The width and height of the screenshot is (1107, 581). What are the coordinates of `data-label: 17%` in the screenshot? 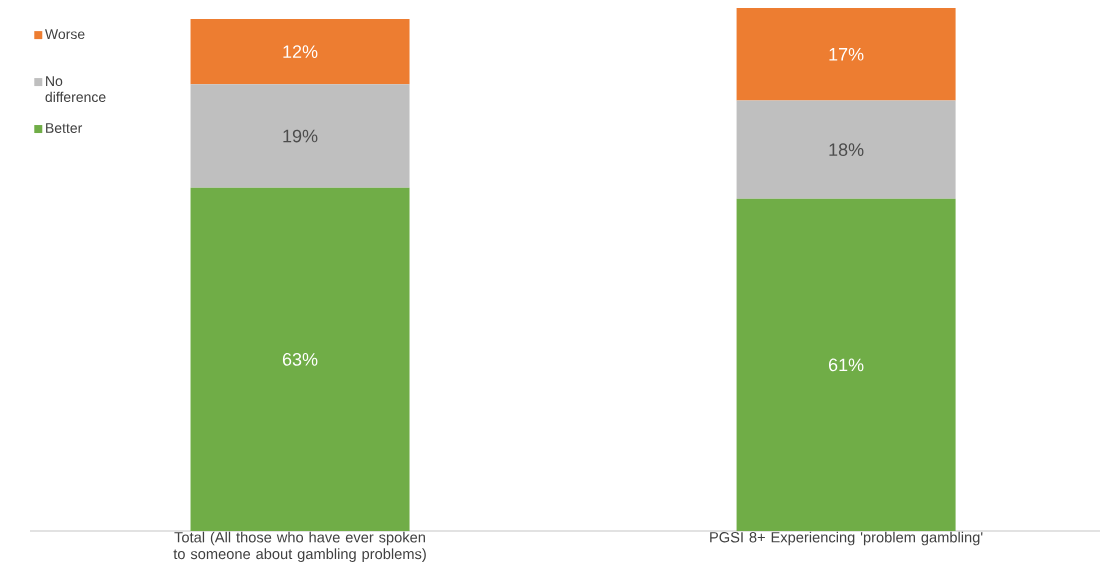 It's located at (846, 54).